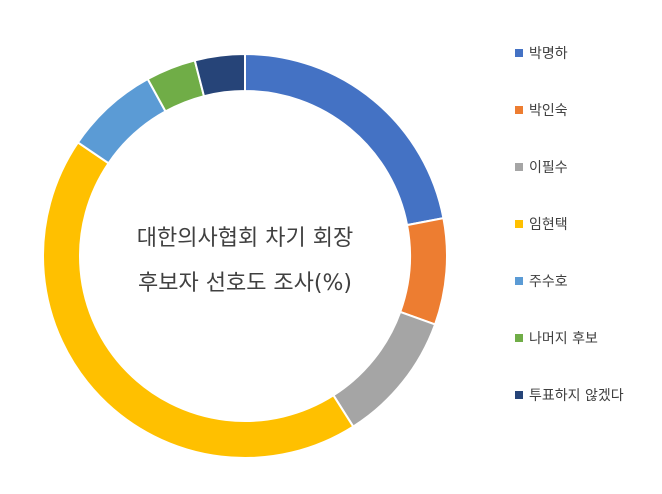  I want to click on legend-label-4: 임현택, so click(548, 225).